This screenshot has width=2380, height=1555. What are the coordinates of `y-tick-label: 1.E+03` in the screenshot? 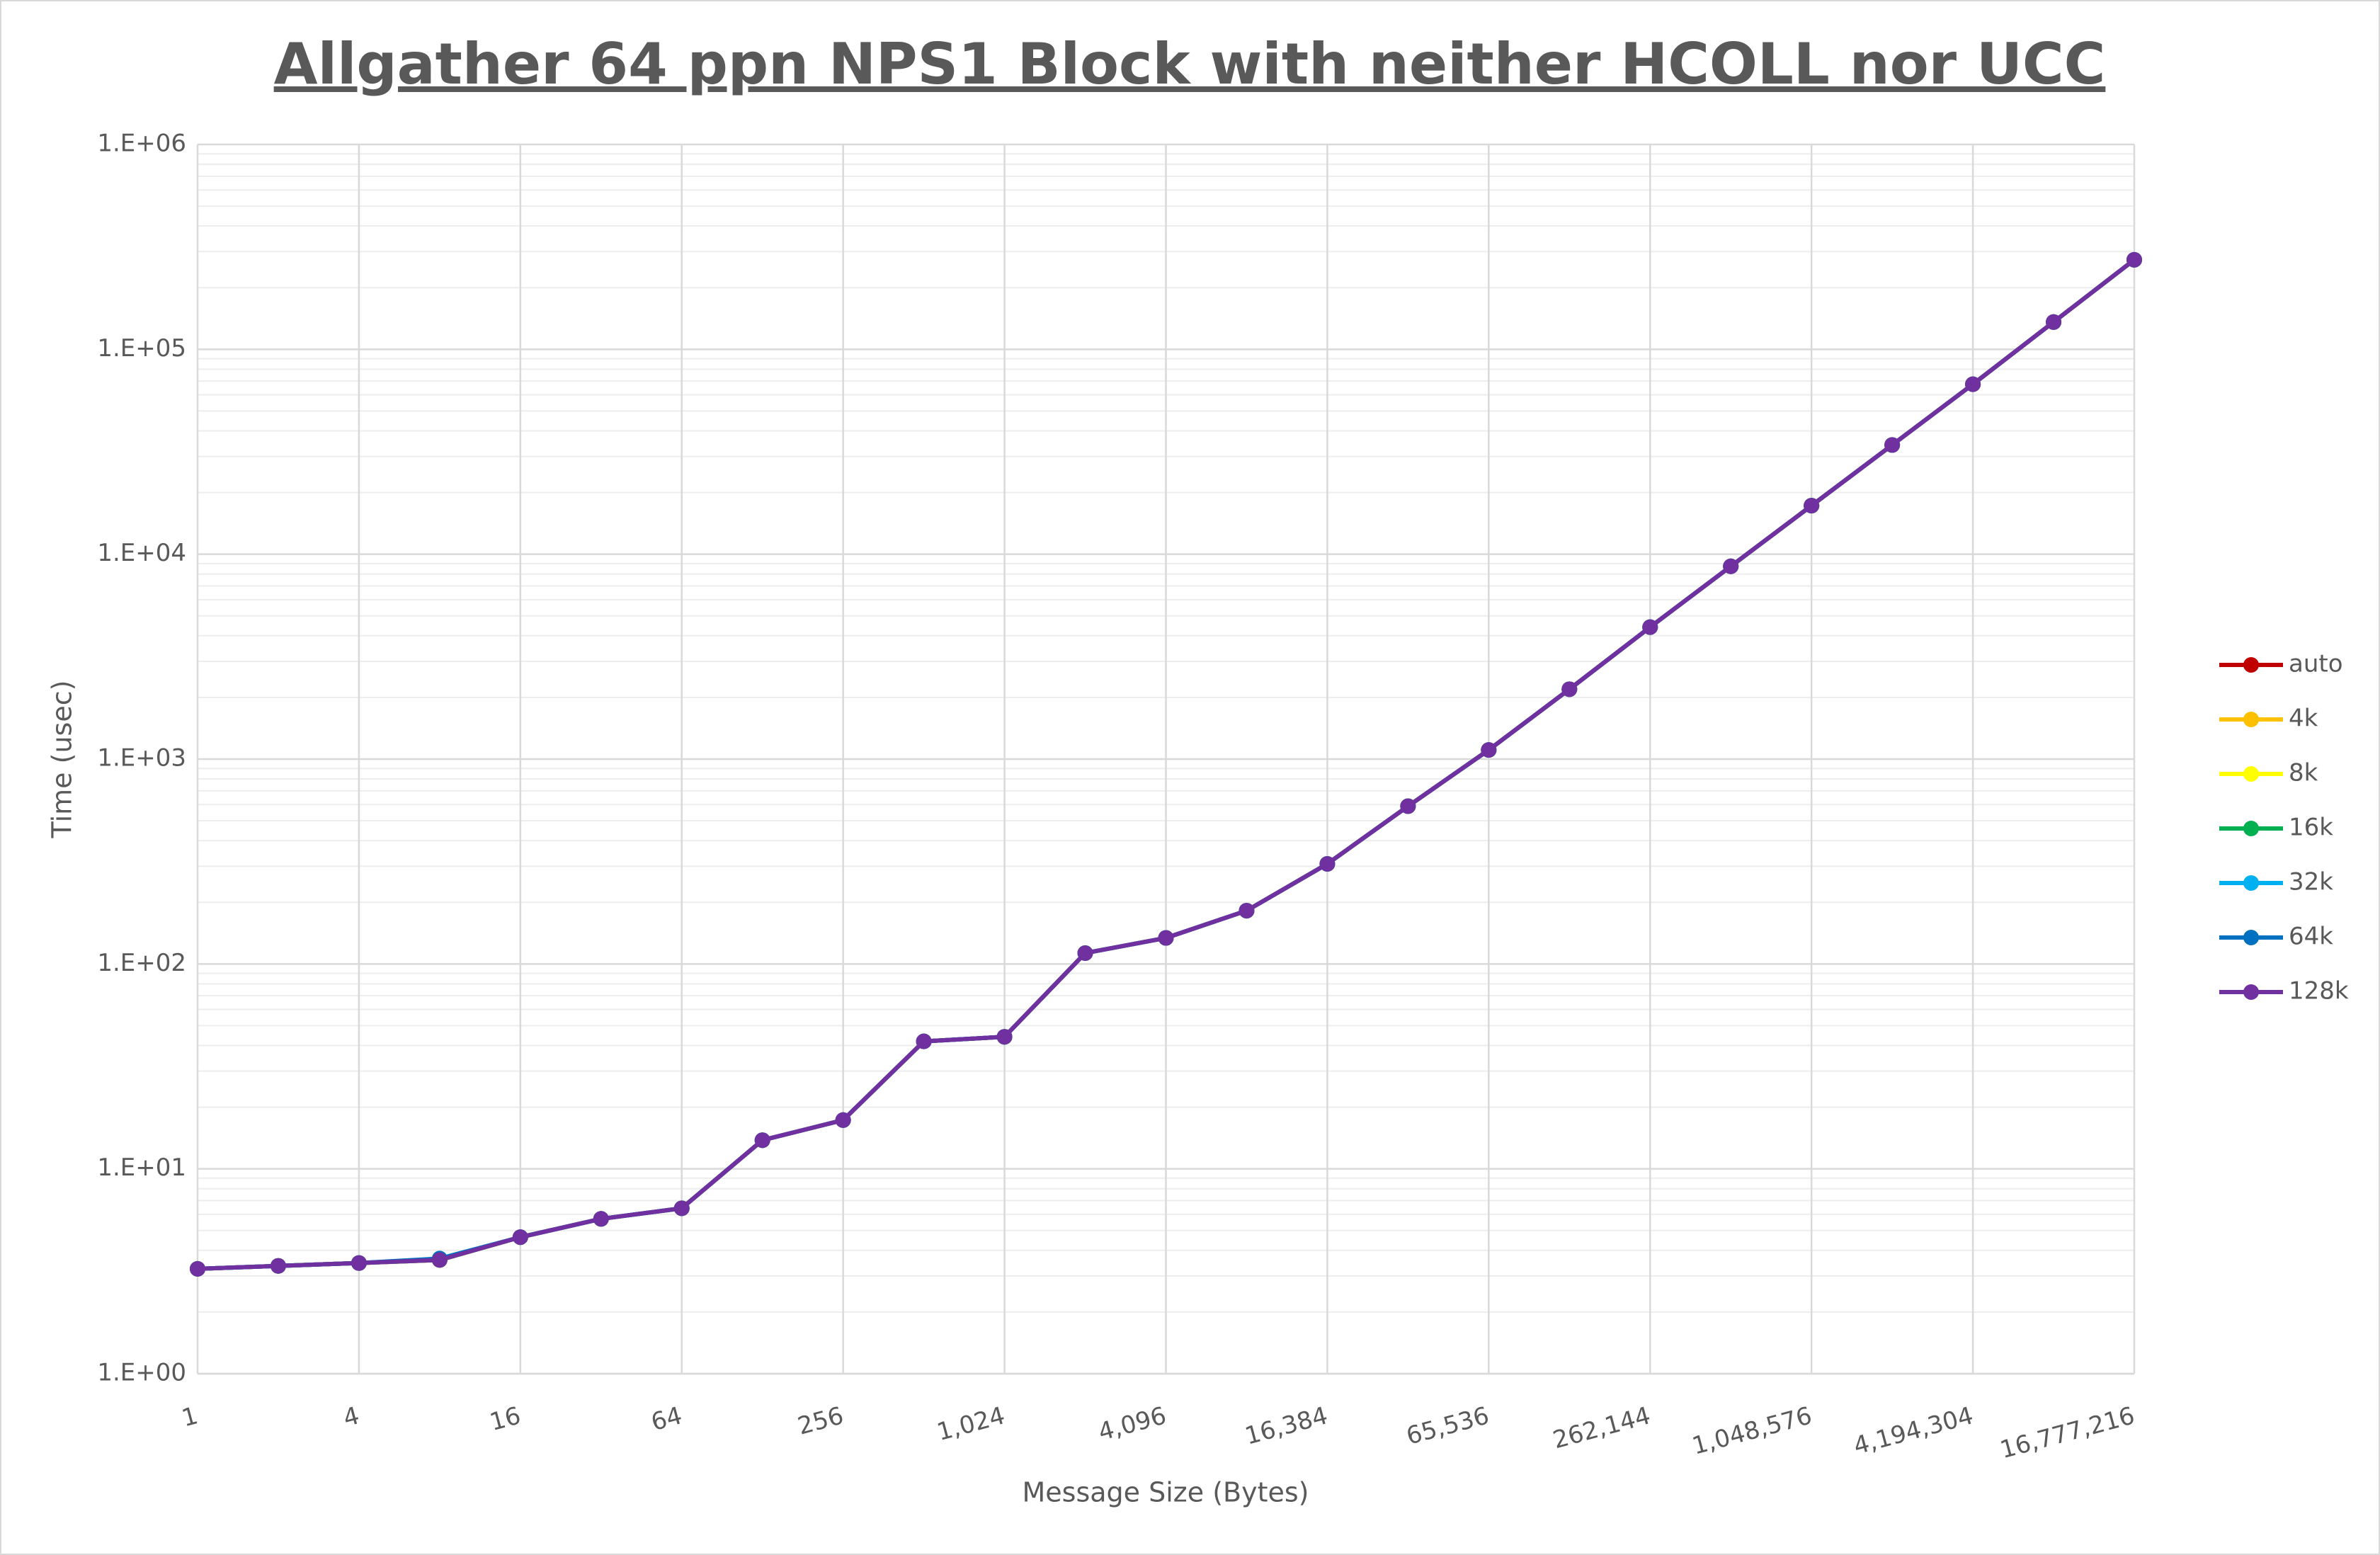 It's located at (141, 758).